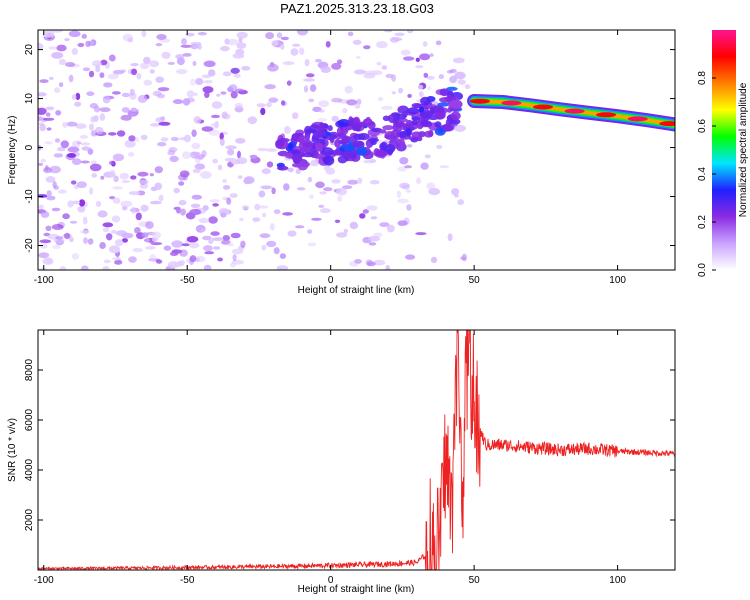 The image size is (750, 600). Describe the element at coordinates (702, 222) in the screenshot. I see `colorbar-tick-label: 0.2` at that location.